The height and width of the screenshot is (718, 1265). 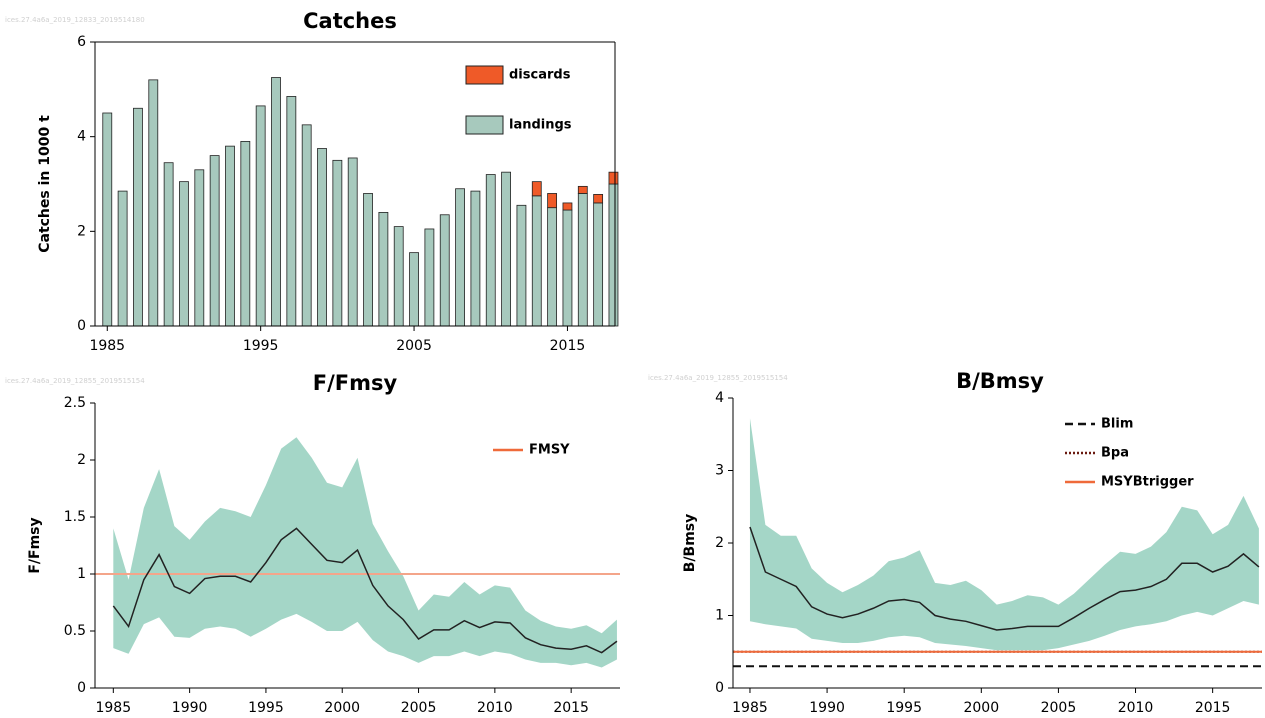 What do you see at coordinates (75, 20) in the screenshot?
I see `source-label: ices.27.4a6a_2019_12833_2019514180` at bounding box center [75, 20].